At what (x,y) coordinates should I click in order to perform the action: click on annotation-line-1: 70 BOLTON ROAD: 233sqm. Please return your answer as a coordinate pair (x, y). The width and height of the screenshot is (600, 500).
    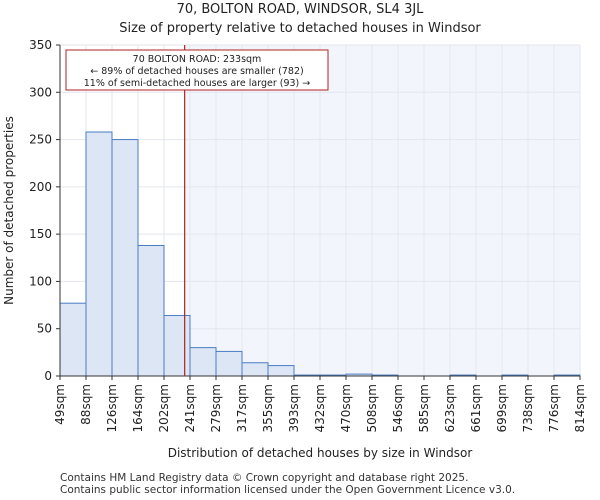
    Looking at the image, I should click on (197, 59).